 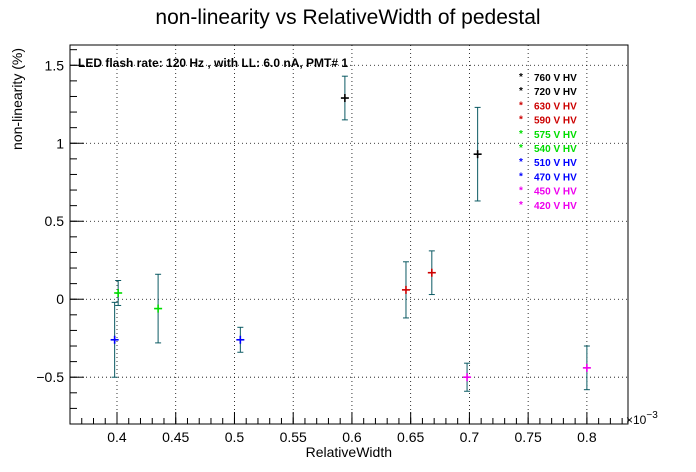 I want to click on y-tick-label: 0.5, so click(x=55, y=221).